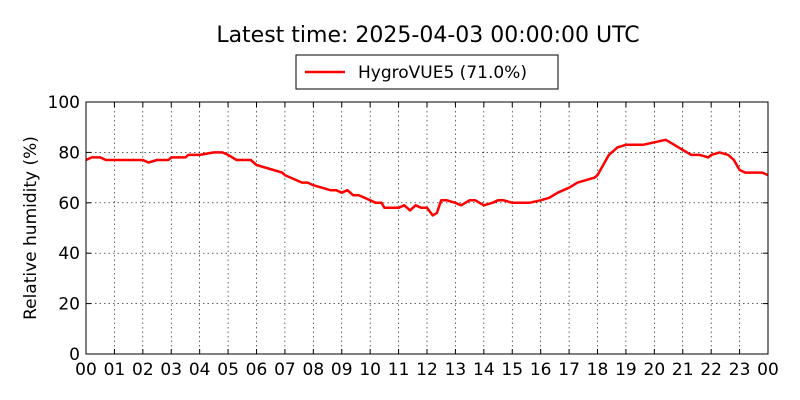 The width and height of the screenshot is (800, 400). I want to click on x-tick-label: 11, so click(399, 370).